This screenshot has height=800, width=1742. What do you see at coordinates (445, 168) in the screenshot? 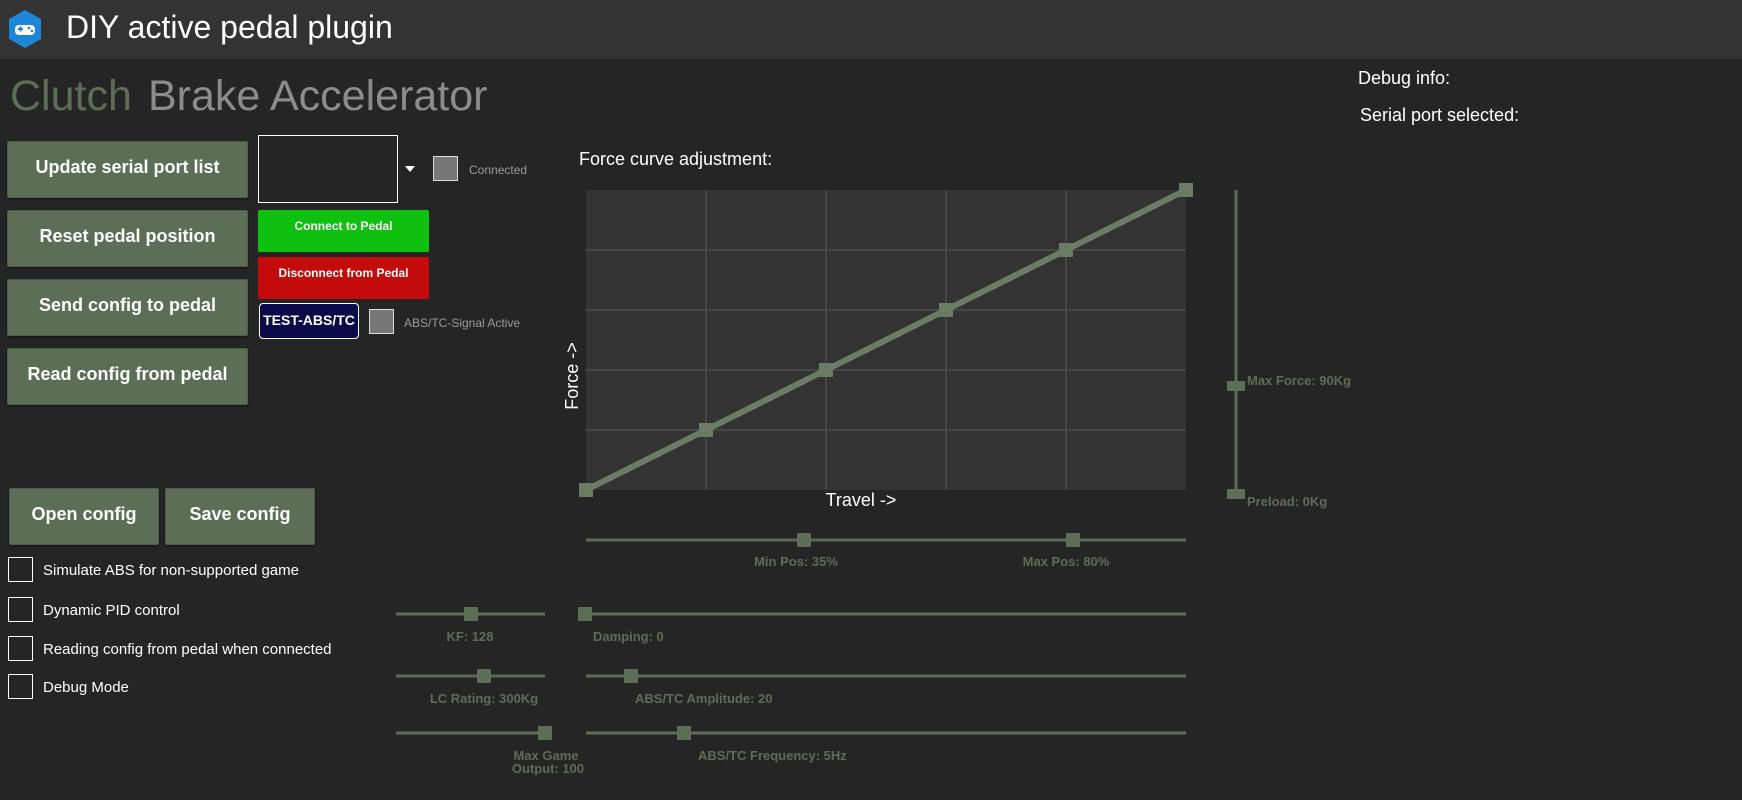
I see `connected-indicator` at bounding box center [445, 168].